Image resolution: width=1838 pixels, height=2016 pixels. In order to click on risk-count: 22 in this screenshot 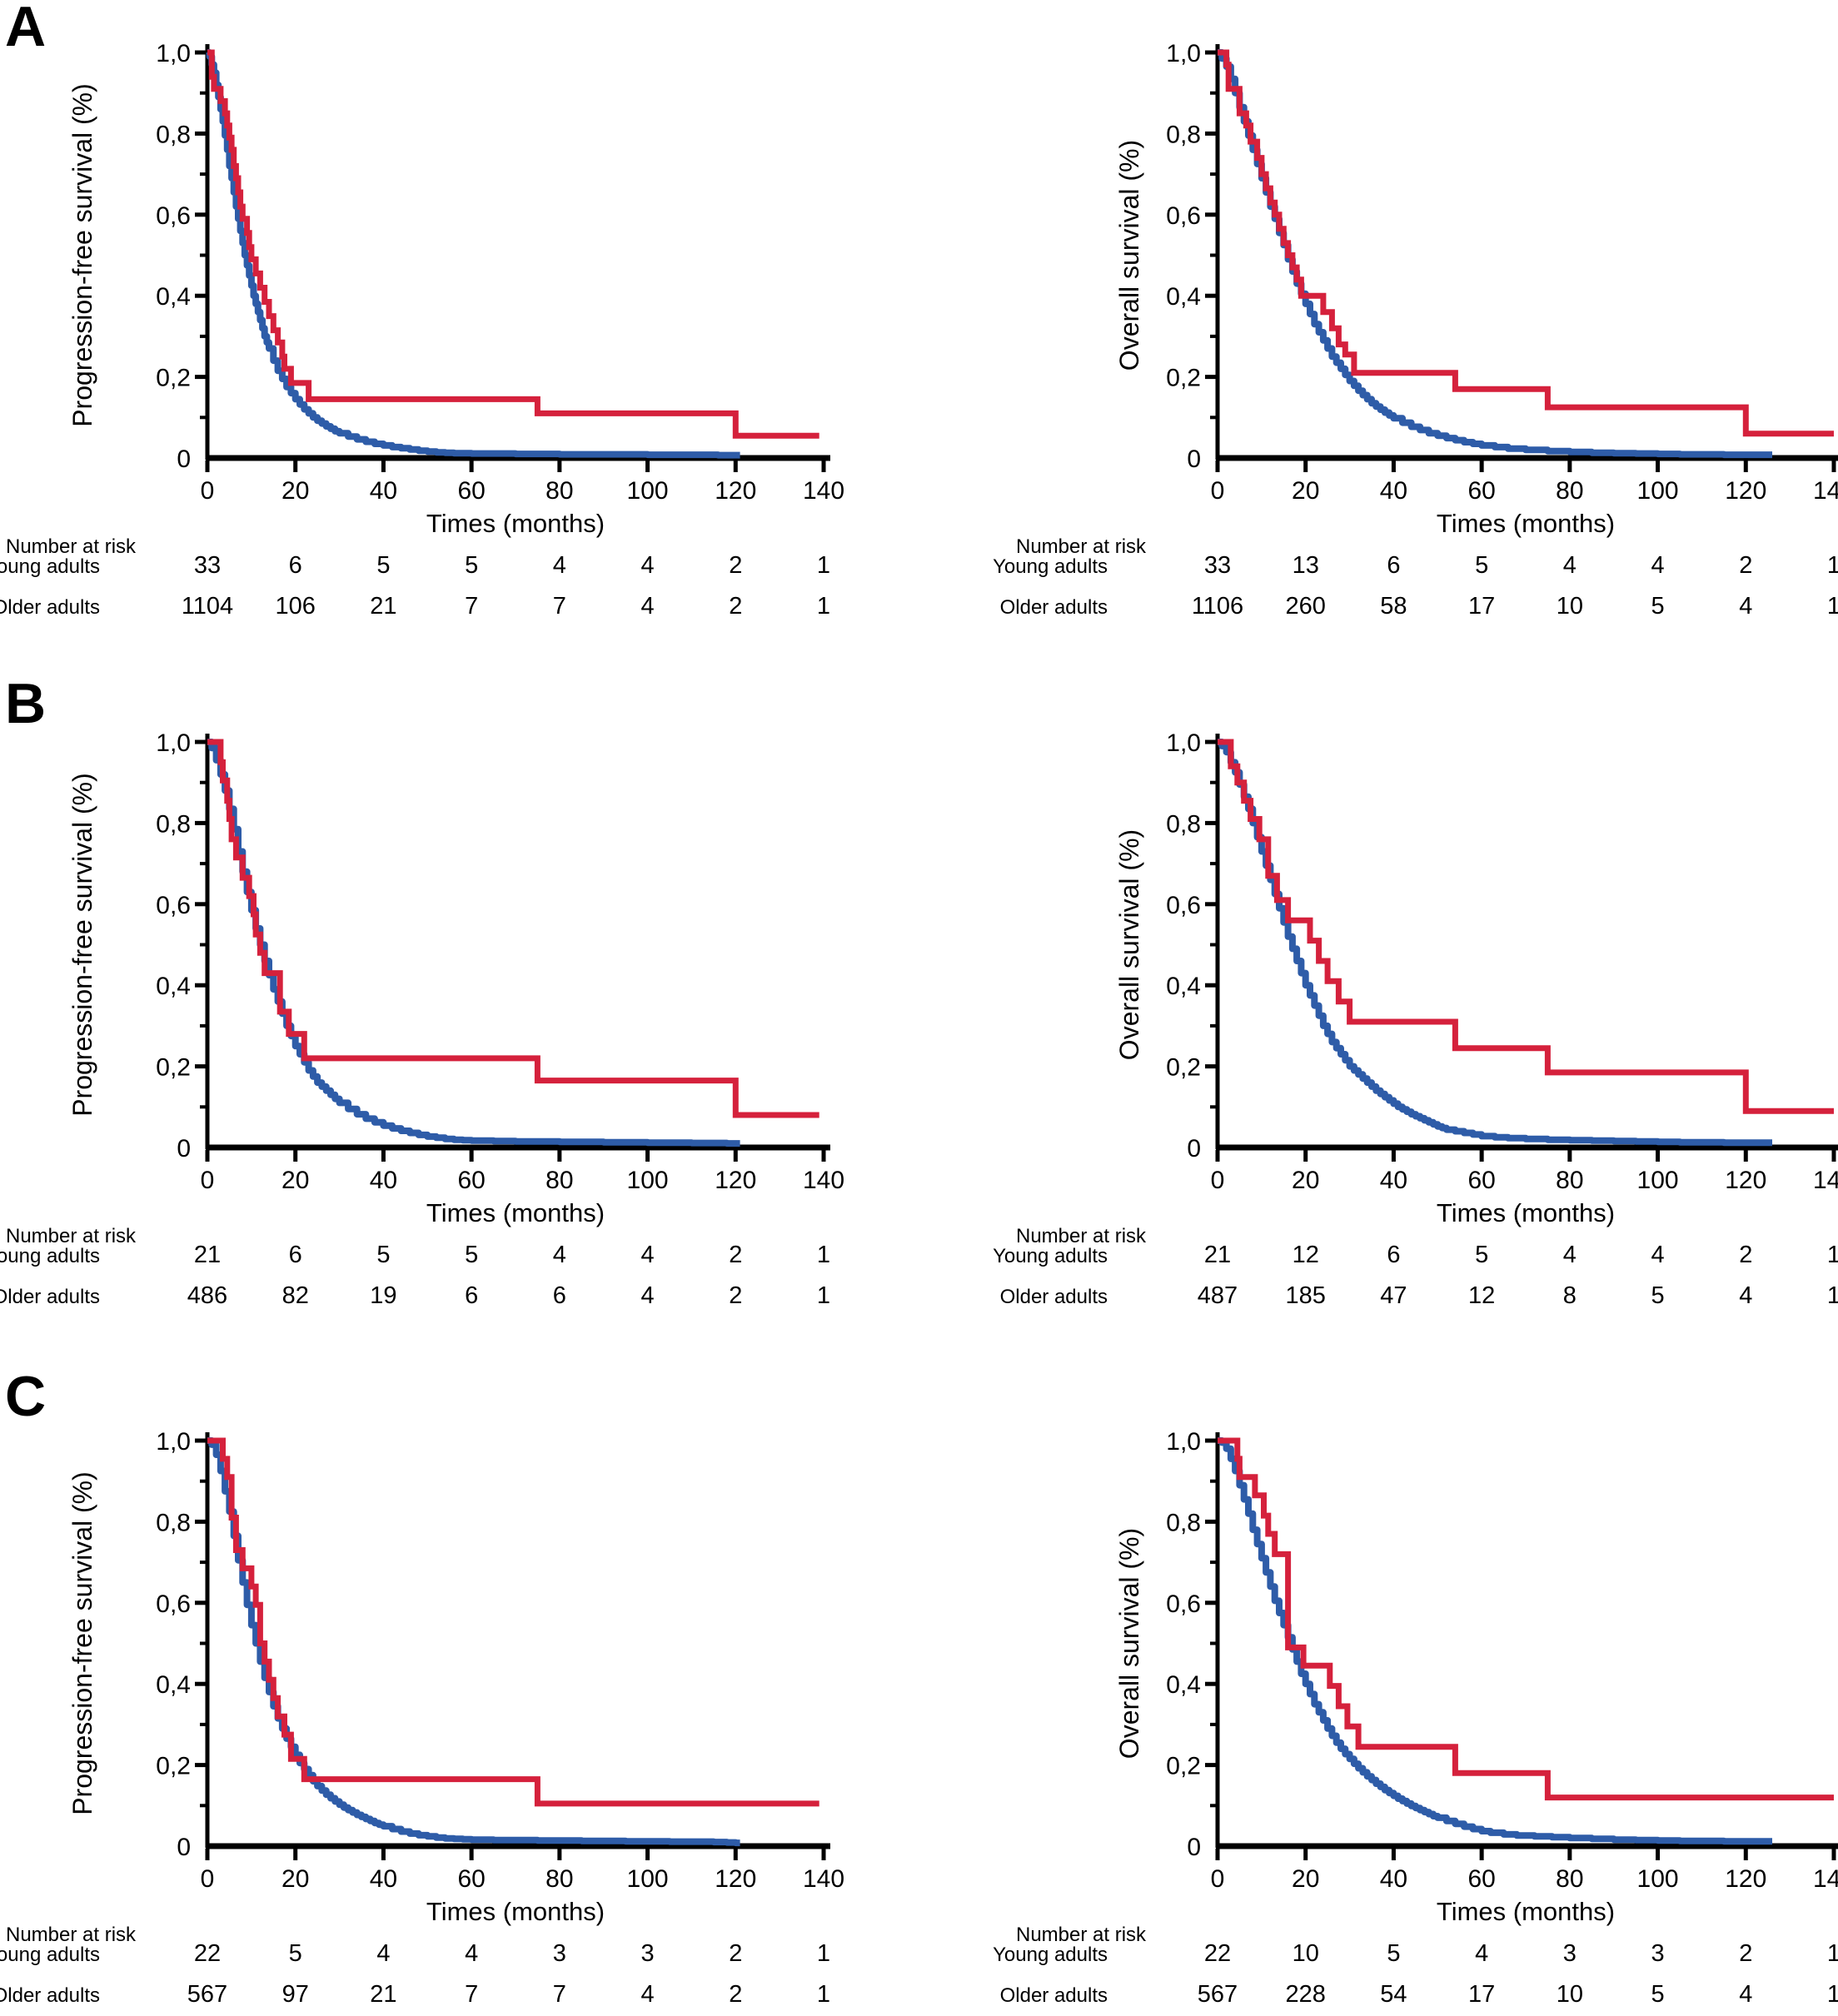, I will do `click(207, 1954)`.